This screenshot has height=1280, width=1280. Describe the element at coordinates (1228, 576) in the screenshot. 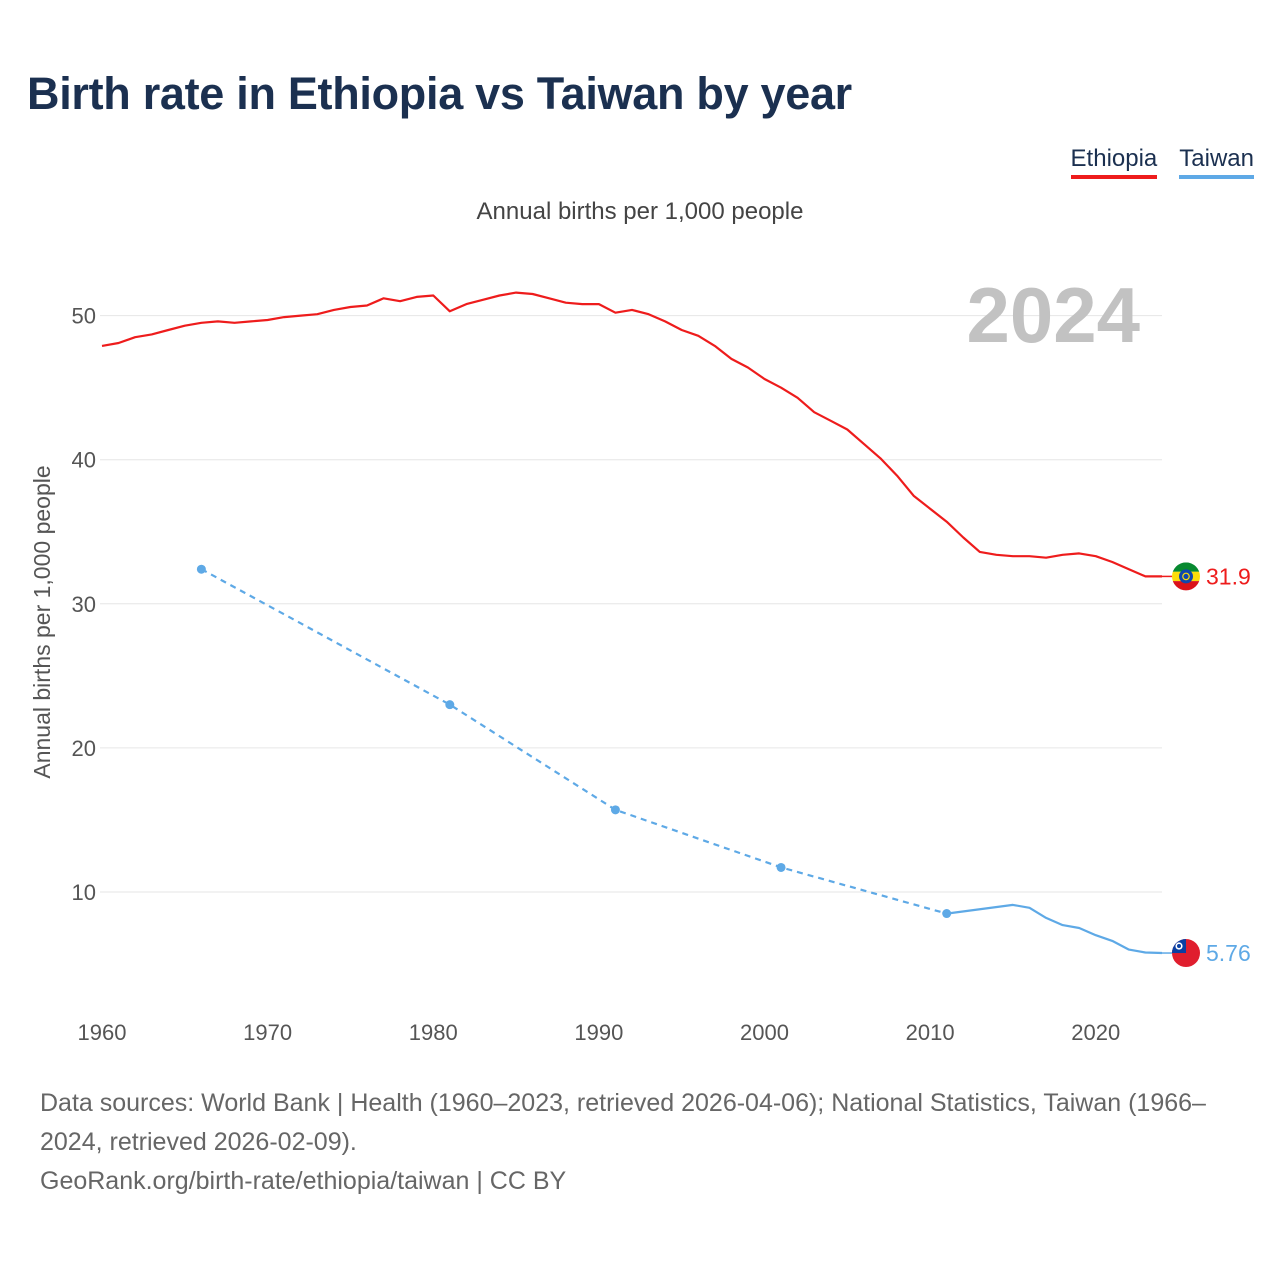

I see `end-label-ethiopia: 31.9` at that location.